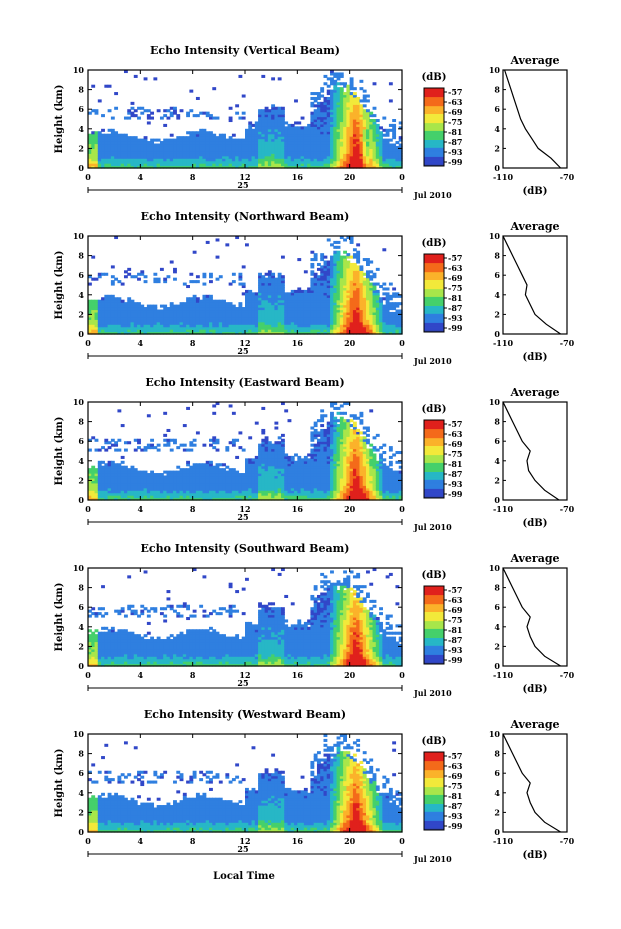 This screenshot has height=929, width=621. What do you see at coordinates (533, 119) in the screenshot?
I see `average-profile-line` at bounding box center [533, 119].